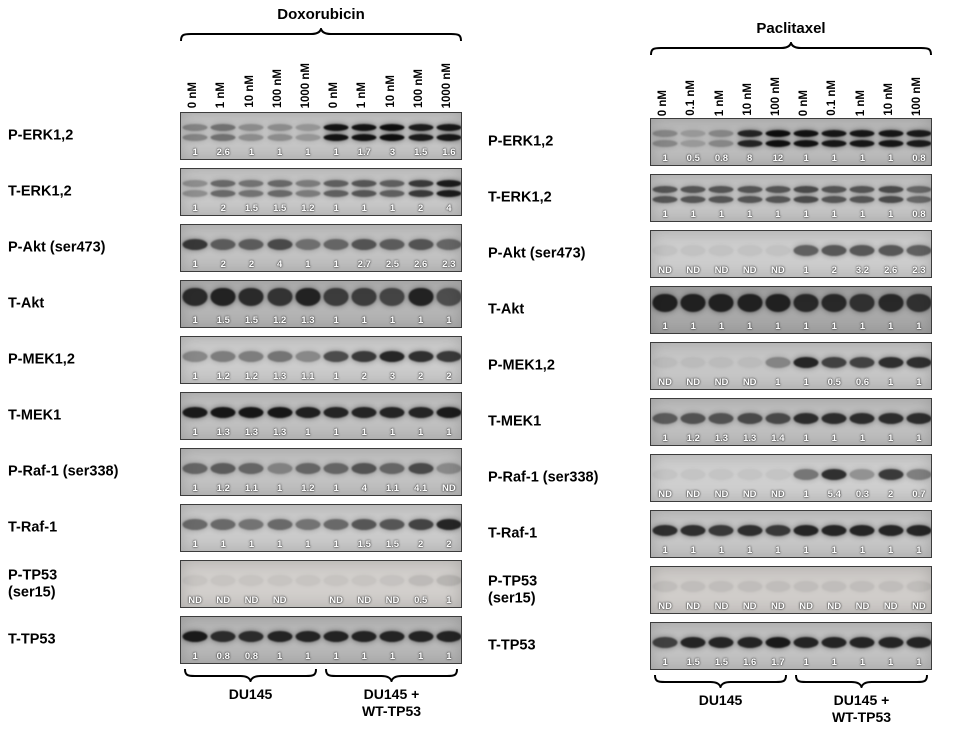 Image resolution: width=958 pixels, height=750 pixels. I want to click on lane: 2, so click(834, 254).